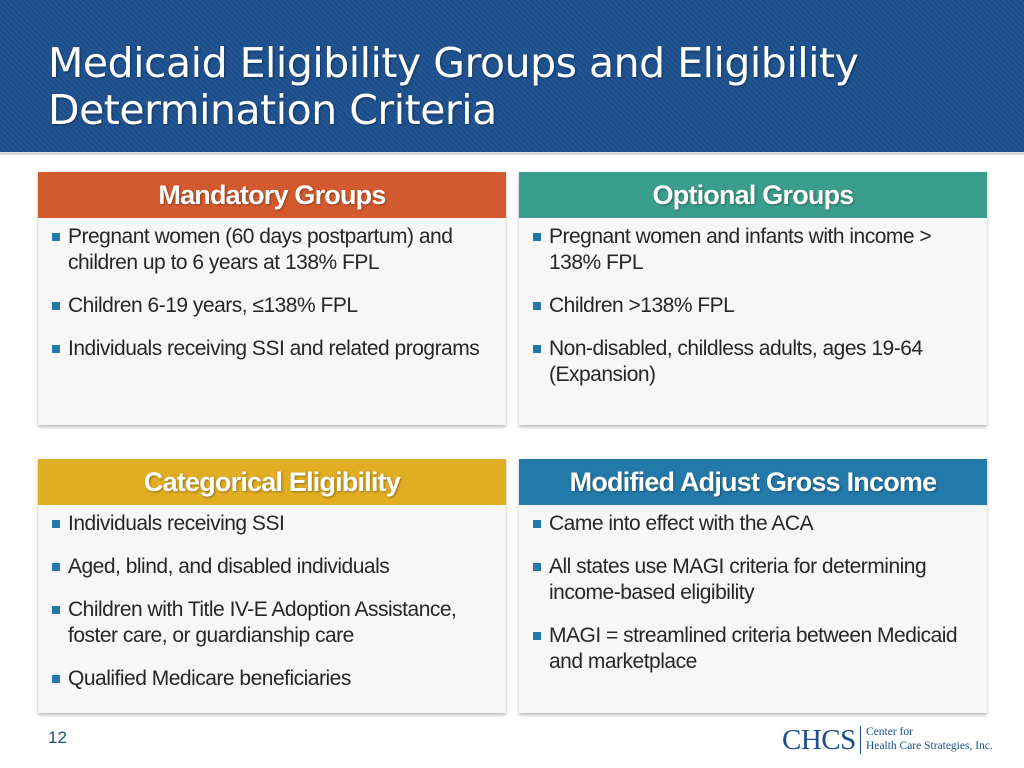  I want to click on magi-heading: Modified Adjust Gross Income, so click(753, 482).